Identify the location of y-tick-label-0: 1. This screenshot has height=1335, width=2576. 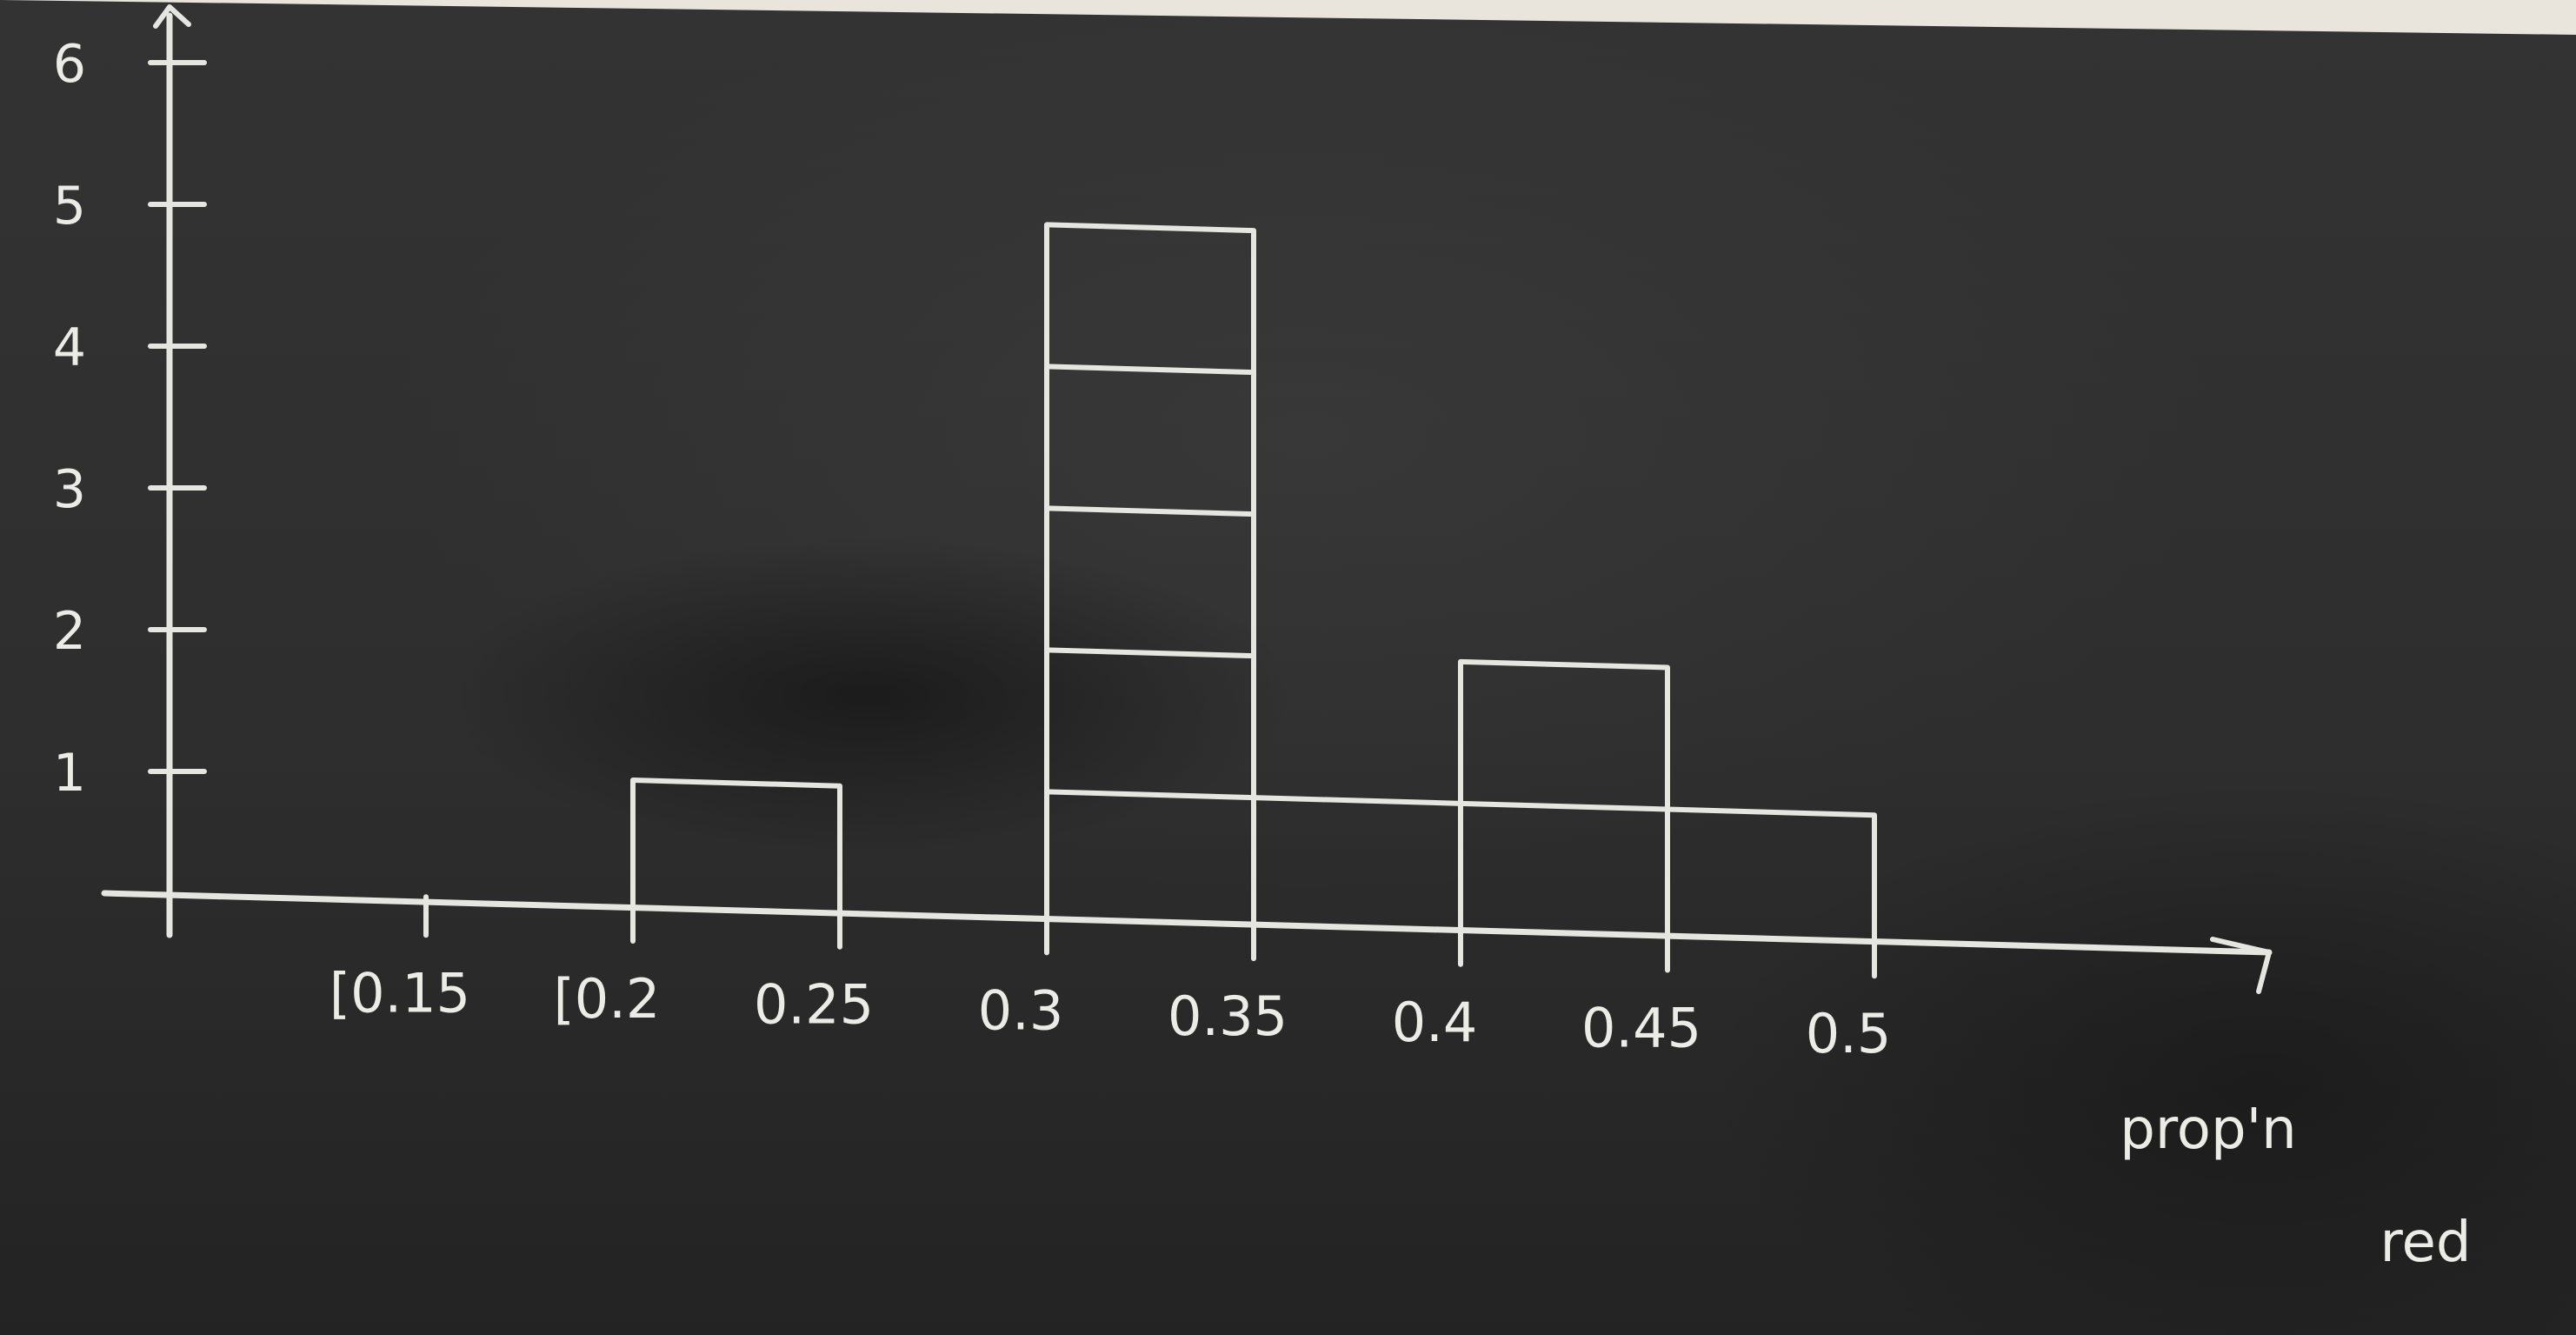
(69, 773).